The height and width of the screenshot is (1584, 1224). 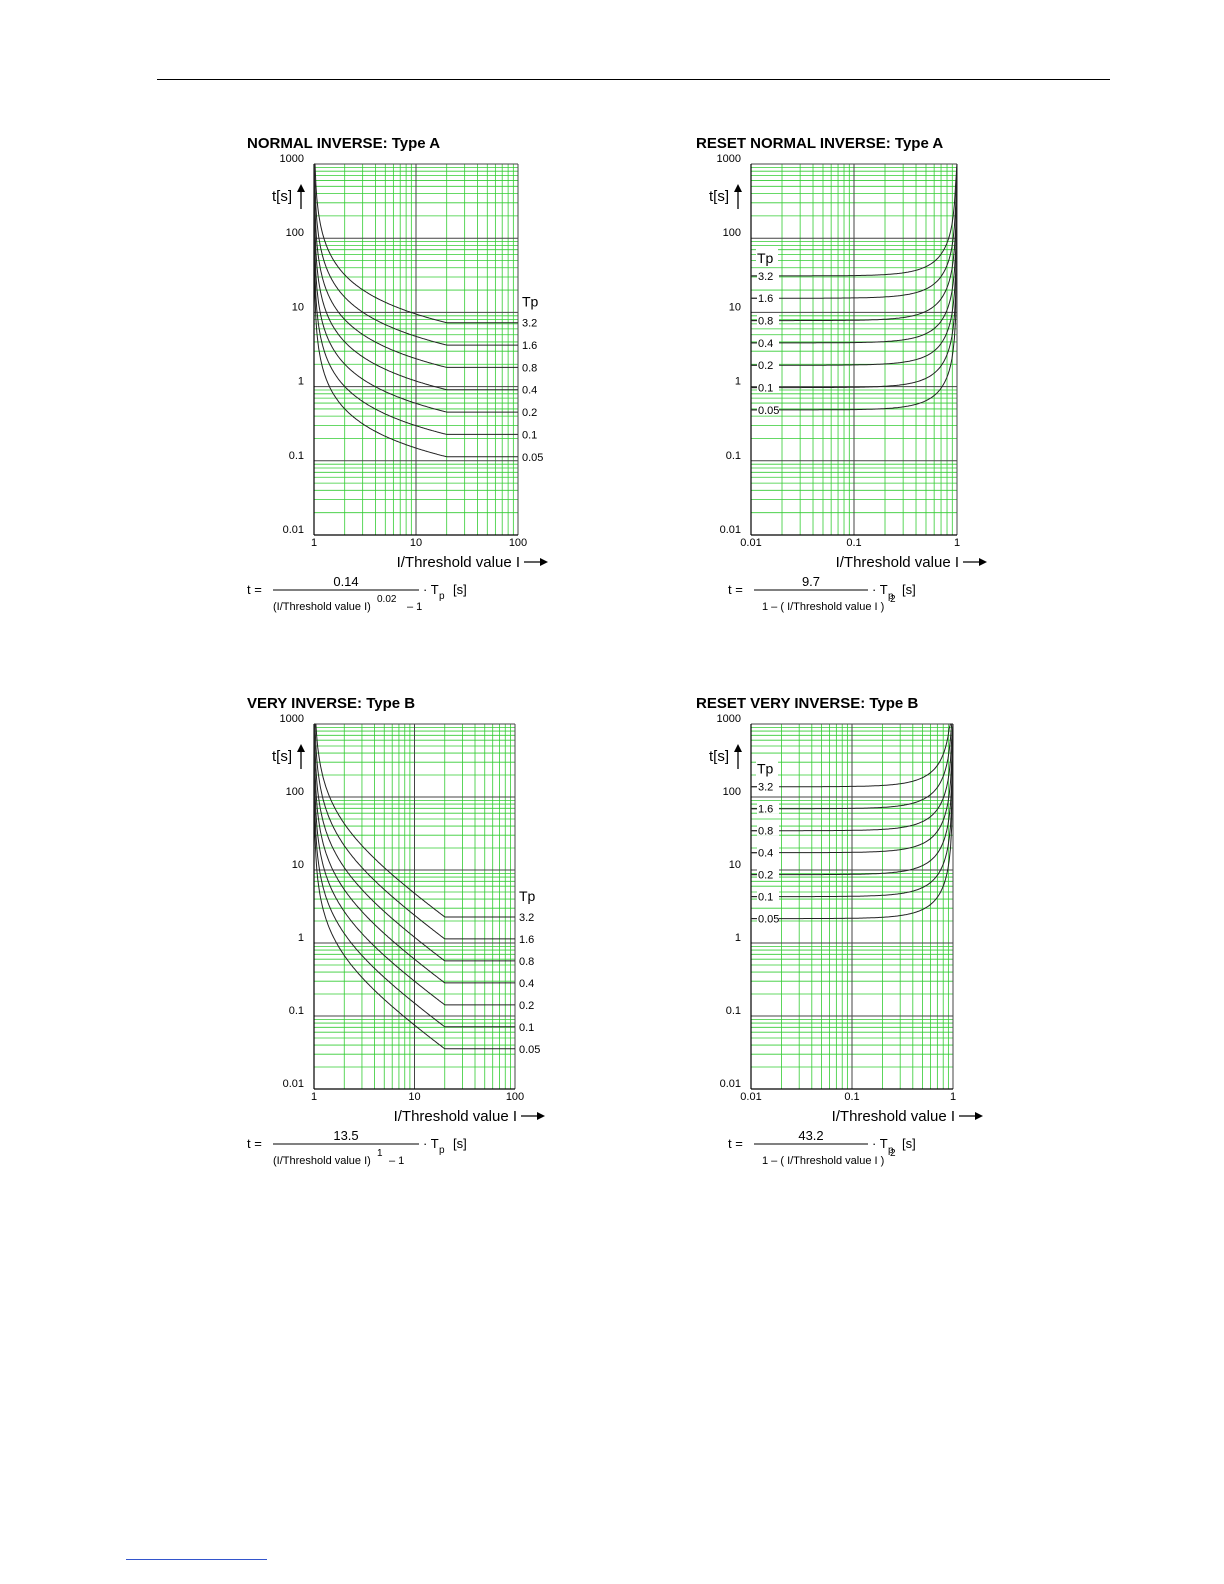 I want to click on chart-title: NORMAL INVERSE: Type A, so click(x=343, y=143).